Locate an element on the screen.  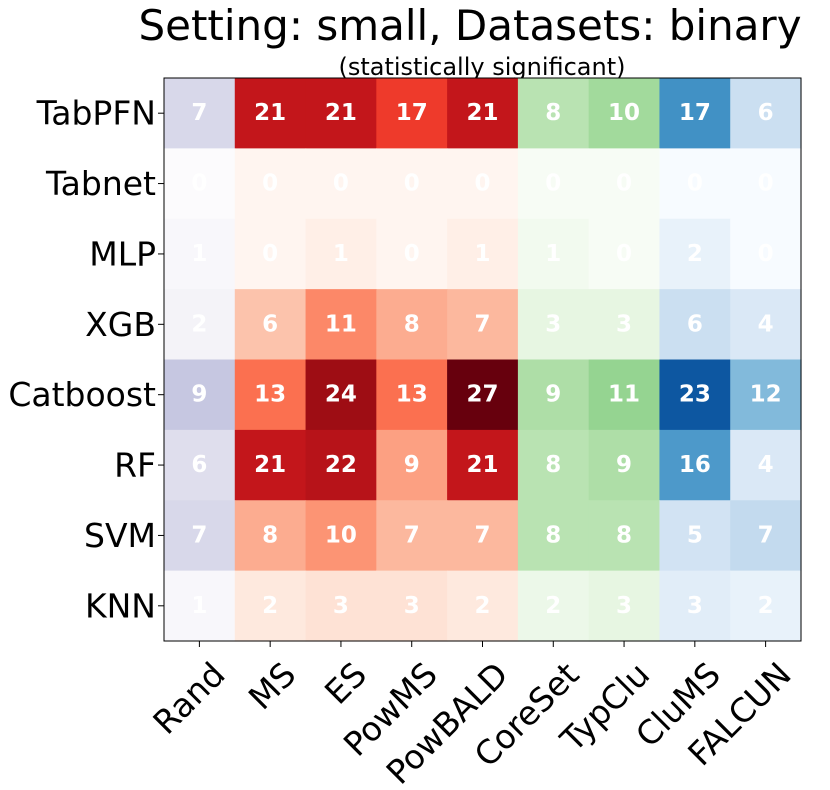
heatmap-cell-tabnet-ms is located at coordinates (270, 184).